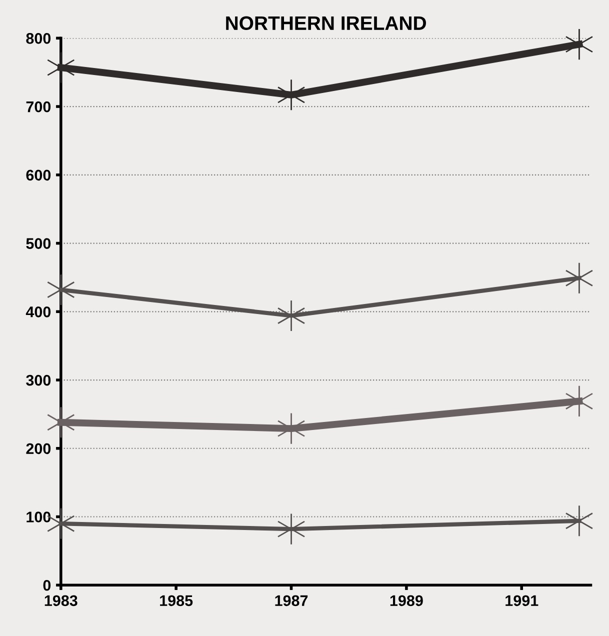  I want to click on y-tick-label: 600, so click(38, 175).